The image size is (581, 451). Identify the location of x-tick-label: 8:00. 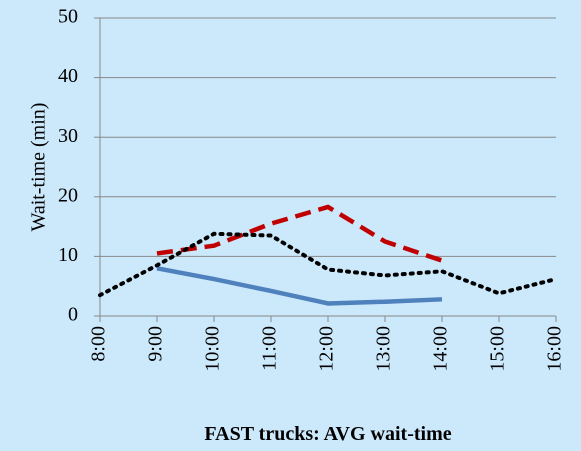
(99, 344).